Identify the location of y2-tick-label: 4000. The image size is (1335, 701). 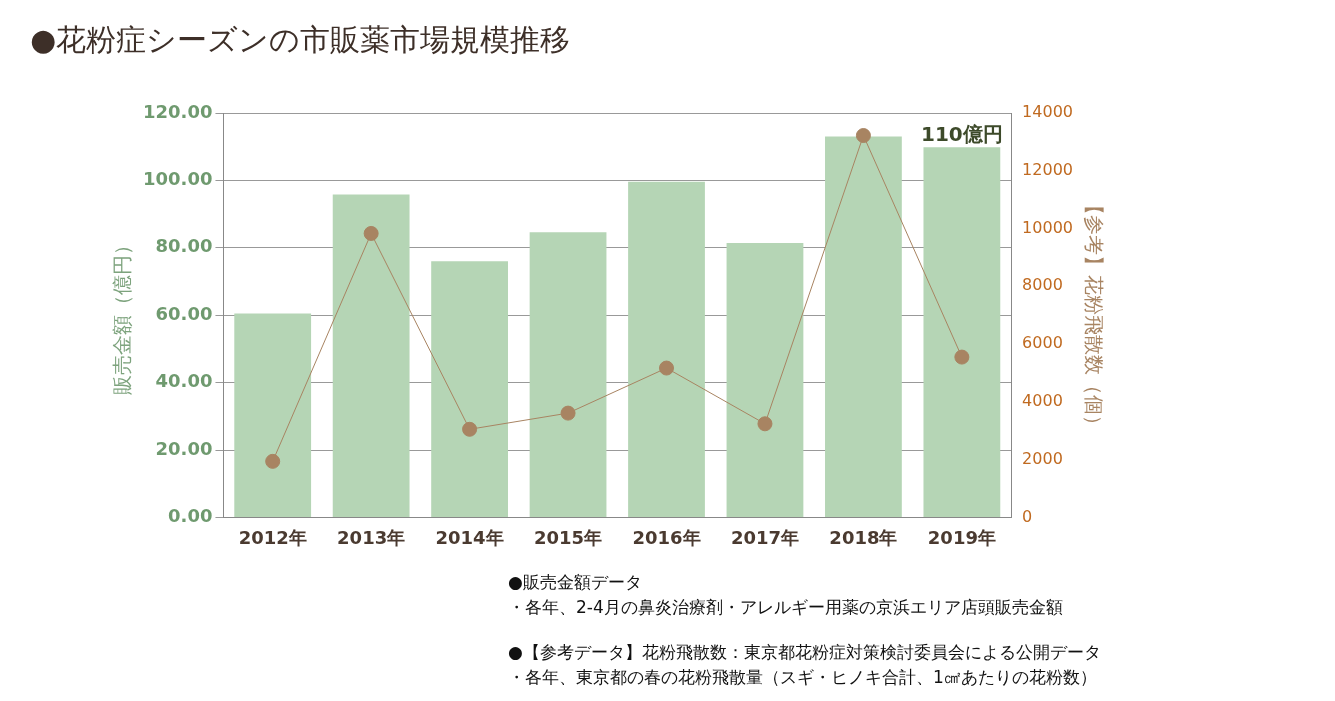
(1042, 401).